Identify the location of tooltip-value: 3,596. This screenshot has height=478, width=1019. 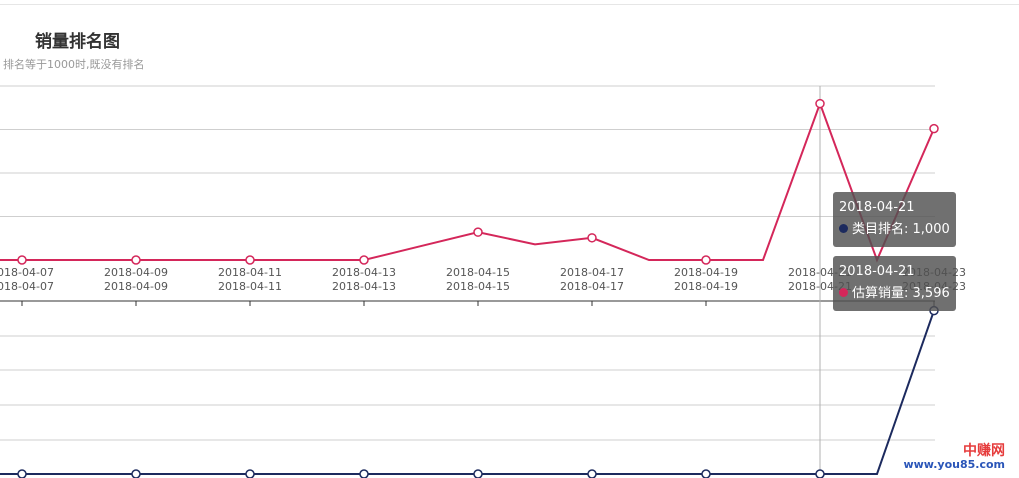
(931, 293).